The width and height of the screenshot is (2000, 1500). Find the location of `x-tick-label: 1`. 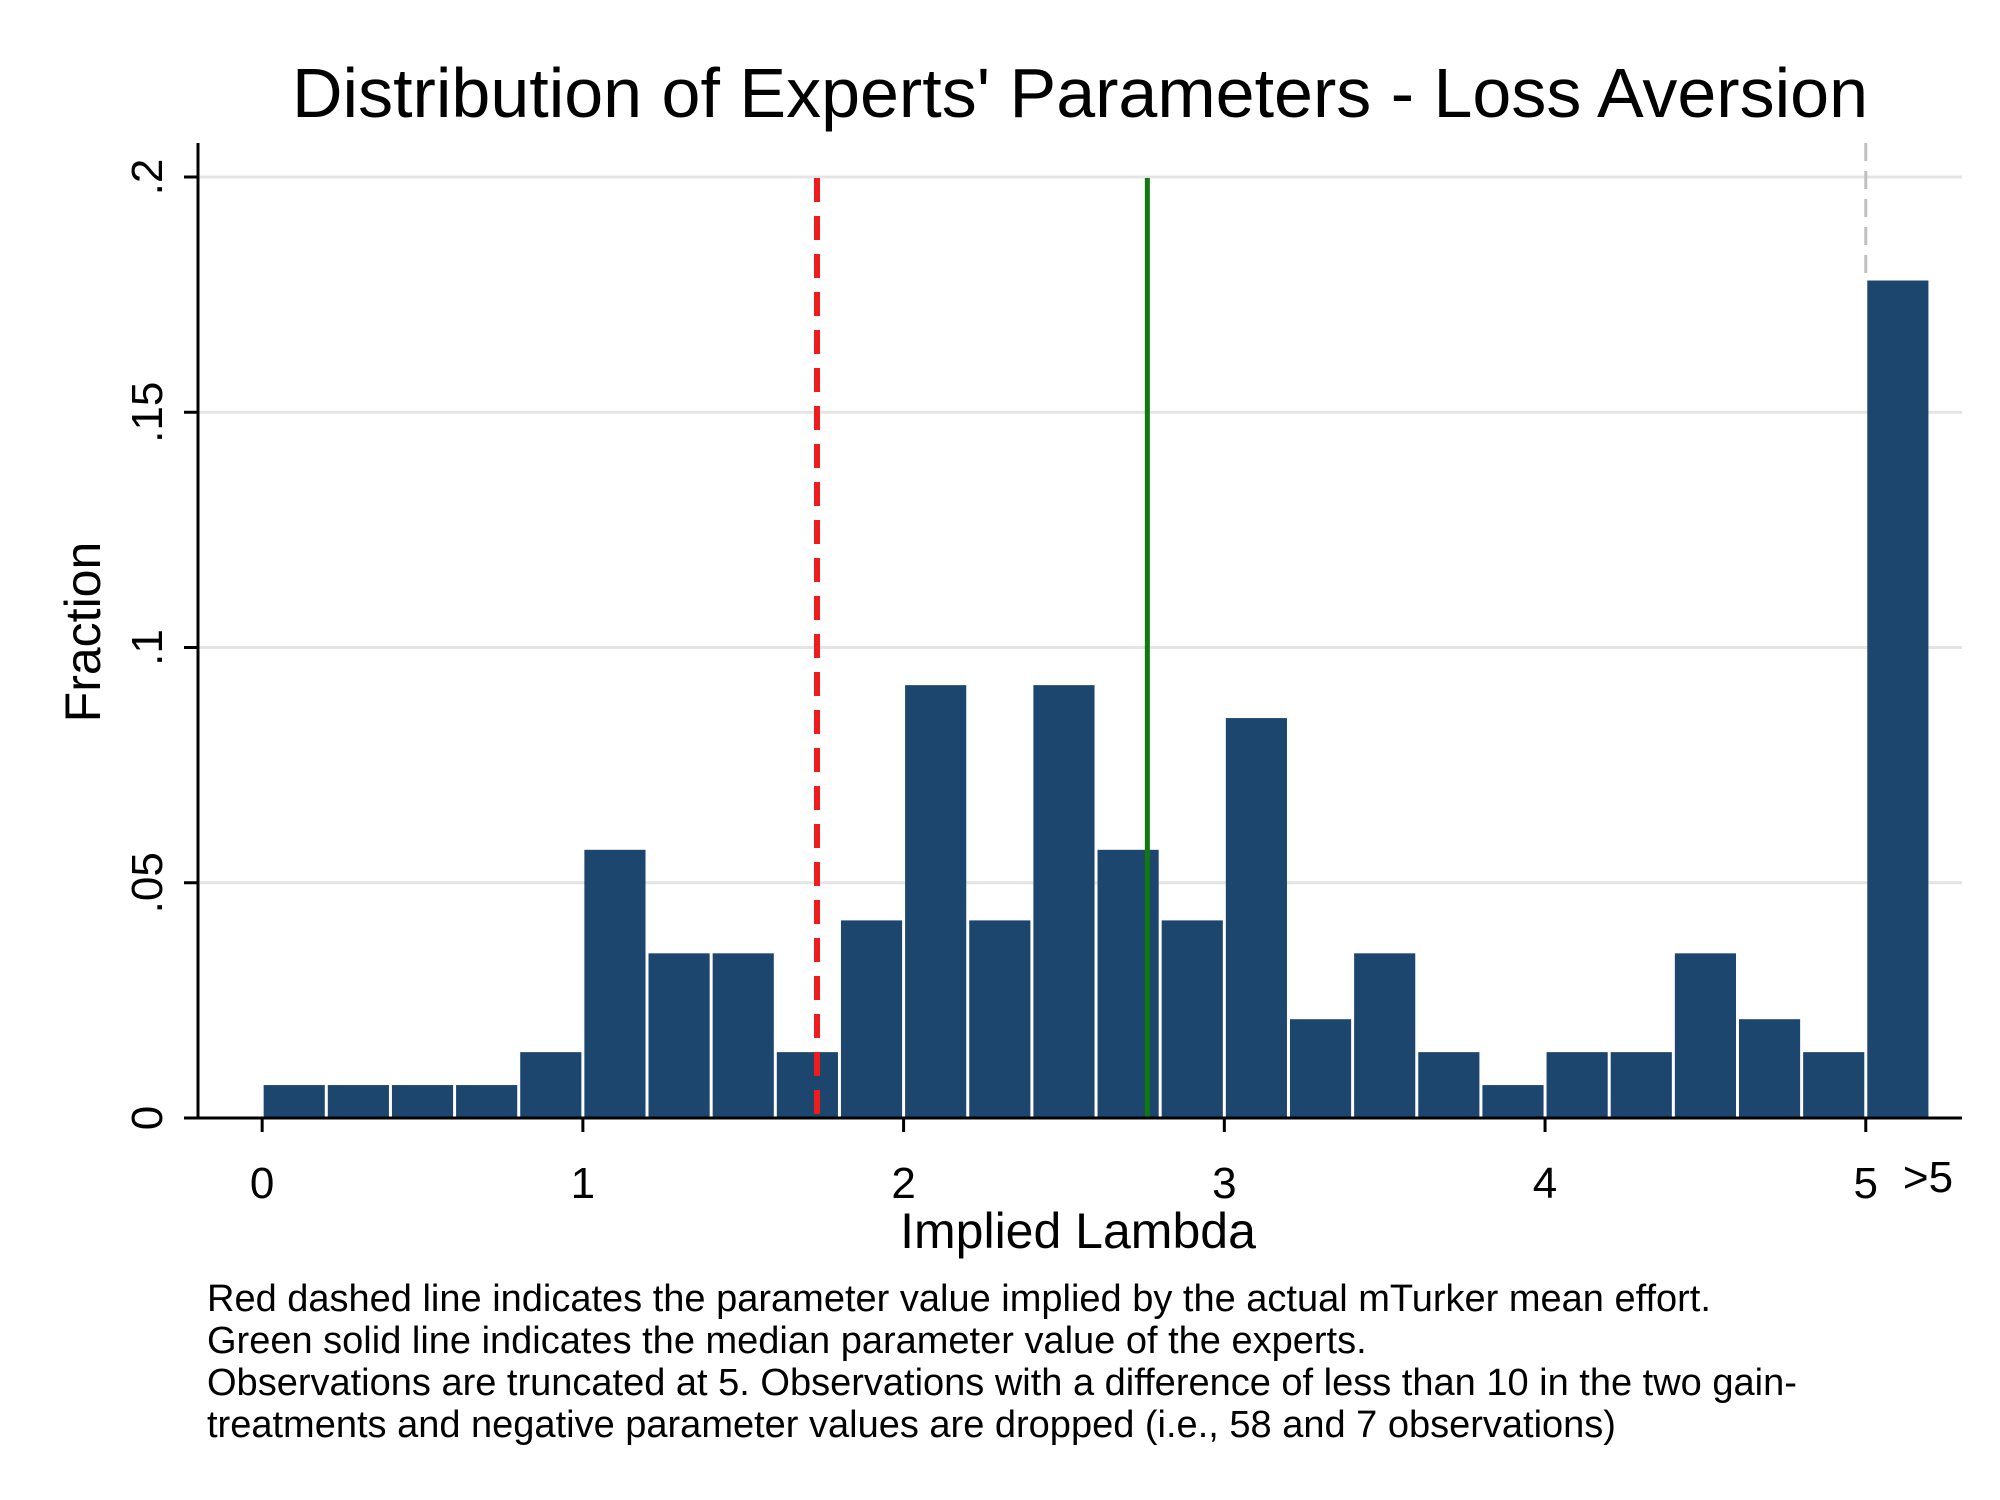

x-tick-label: 1 is located at coordinates (583, 1183).